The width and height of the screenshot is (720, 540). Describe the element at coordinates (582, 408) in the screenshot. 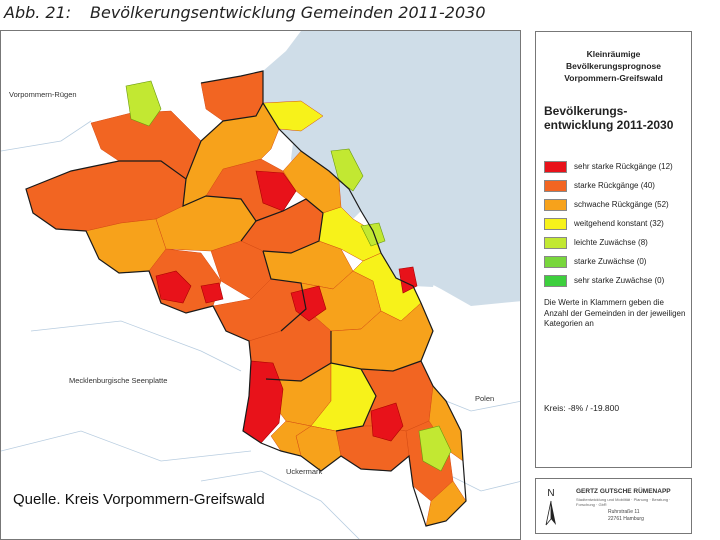

I see `legend-kreis-summary: Kreis: -8% / -19.800` at that location.